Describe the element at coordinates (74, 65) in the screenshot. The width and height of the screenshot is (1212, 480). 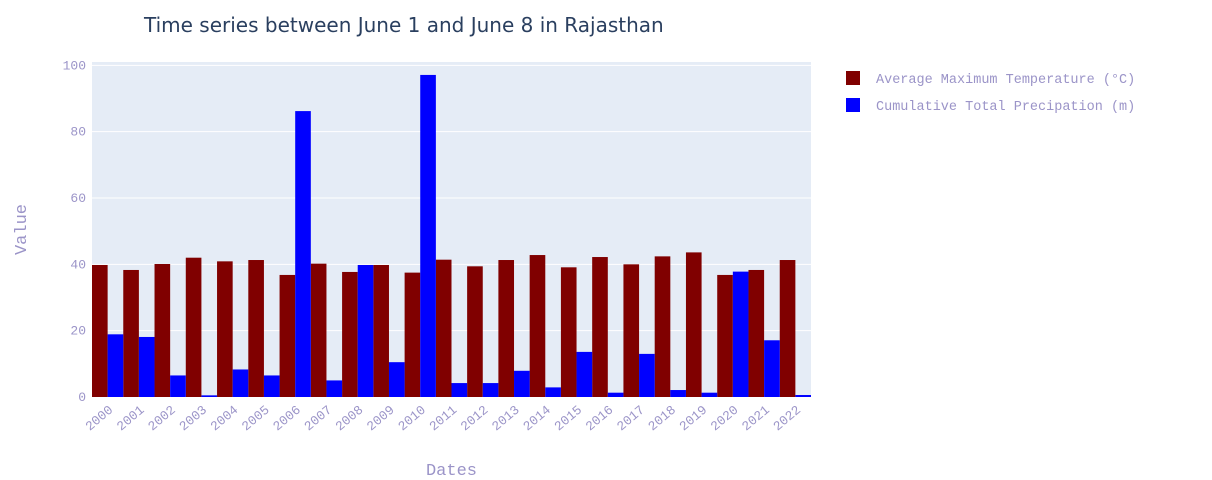
I see `y-tick-label: 100` at that location.